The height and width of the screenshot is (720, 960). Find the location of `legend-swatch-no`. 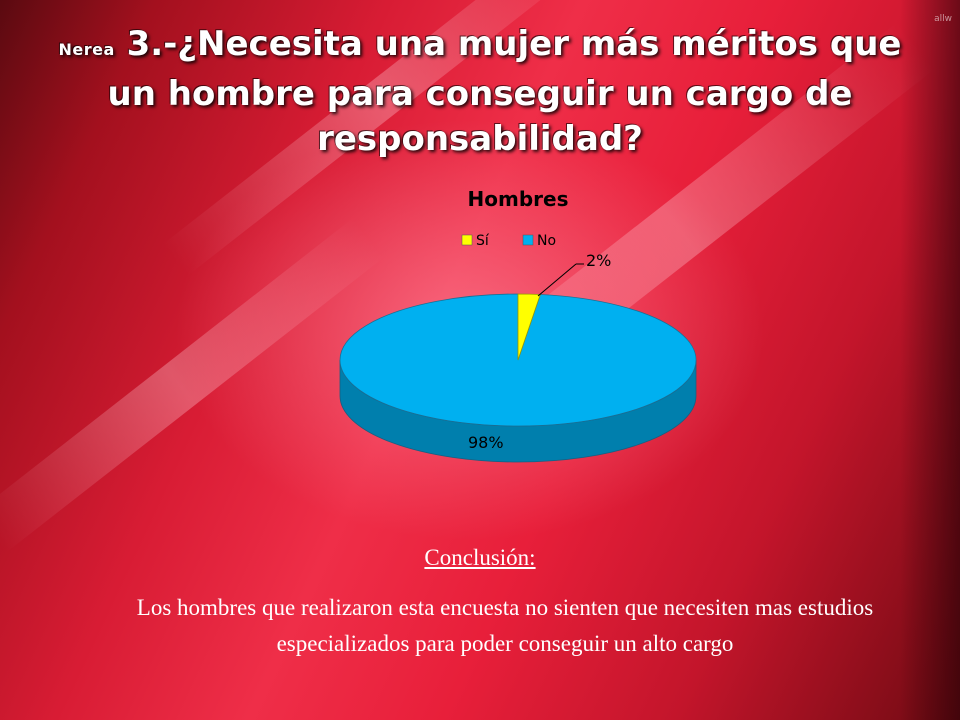

legend-swatch-no is located at coordinates (528, 240).